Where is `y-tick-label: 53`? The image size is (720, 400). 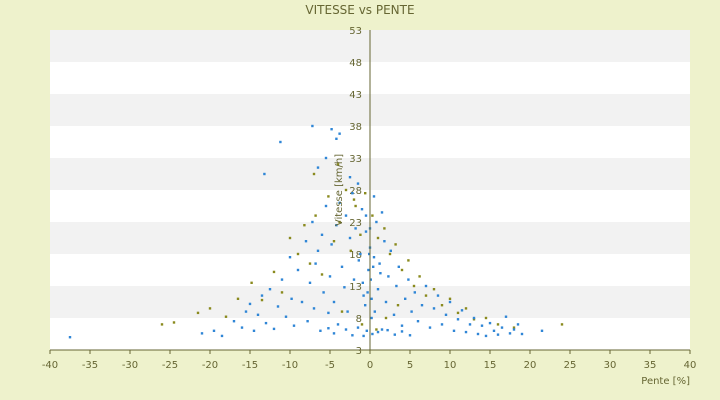 y-tick-label: 53 is located at coordinates (355, 31).